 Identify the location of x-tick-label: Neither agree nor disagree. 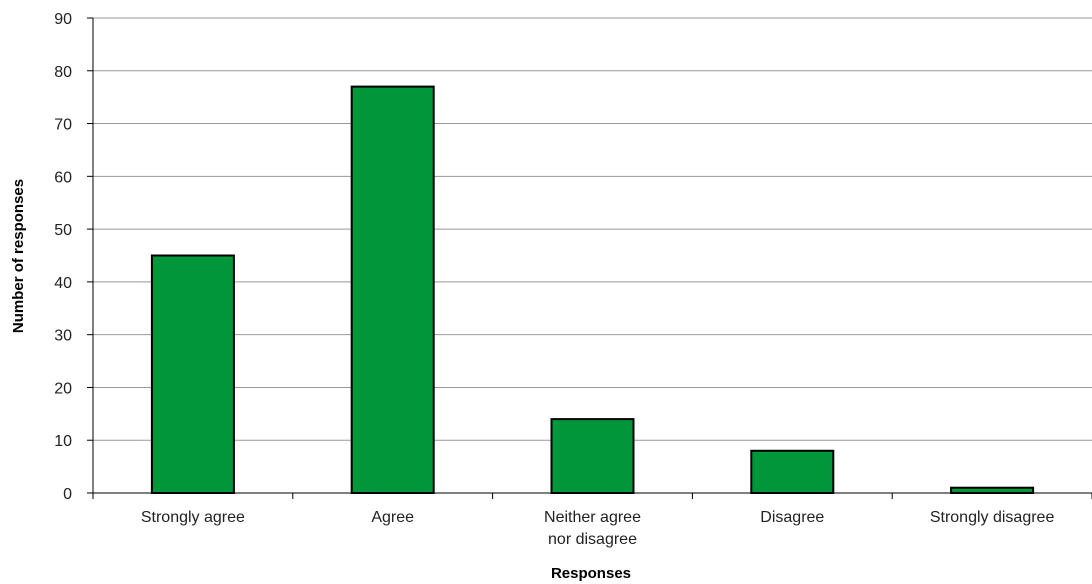
(592, 528).